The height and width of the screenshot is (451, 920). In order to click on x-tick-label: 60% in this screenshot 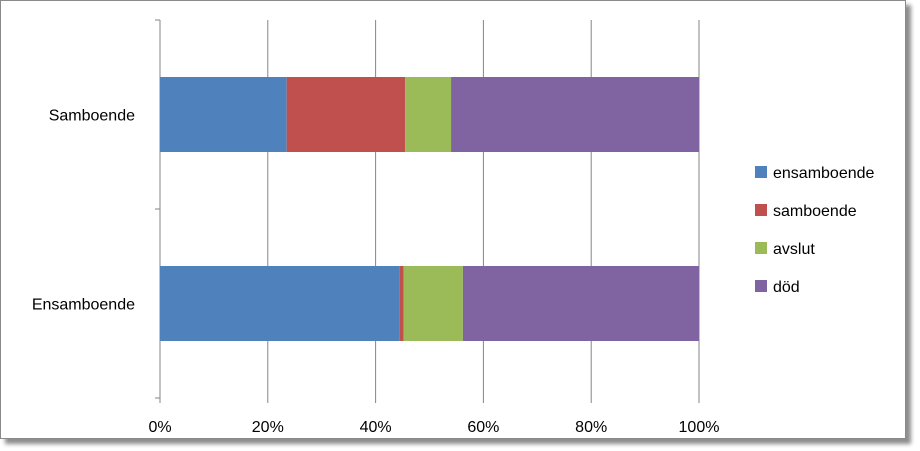, I will do `click(483, 427)`.